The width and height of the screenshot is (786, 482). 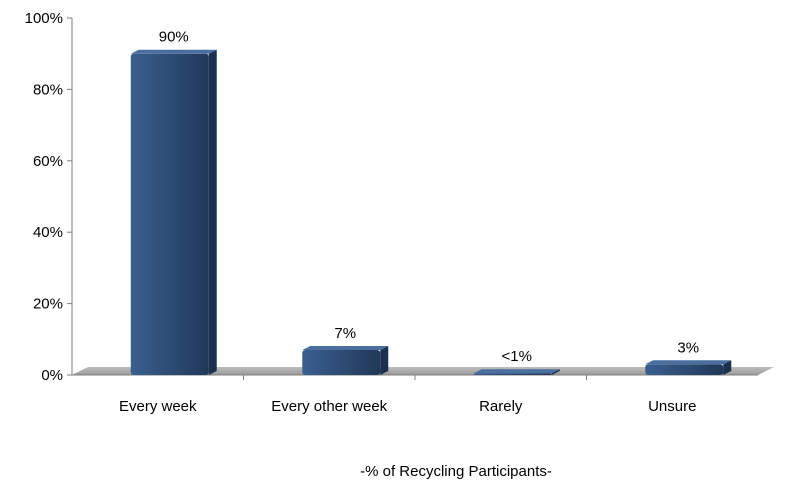 I want to click on y-tick-label: 100%, so click(x=44, y=18).